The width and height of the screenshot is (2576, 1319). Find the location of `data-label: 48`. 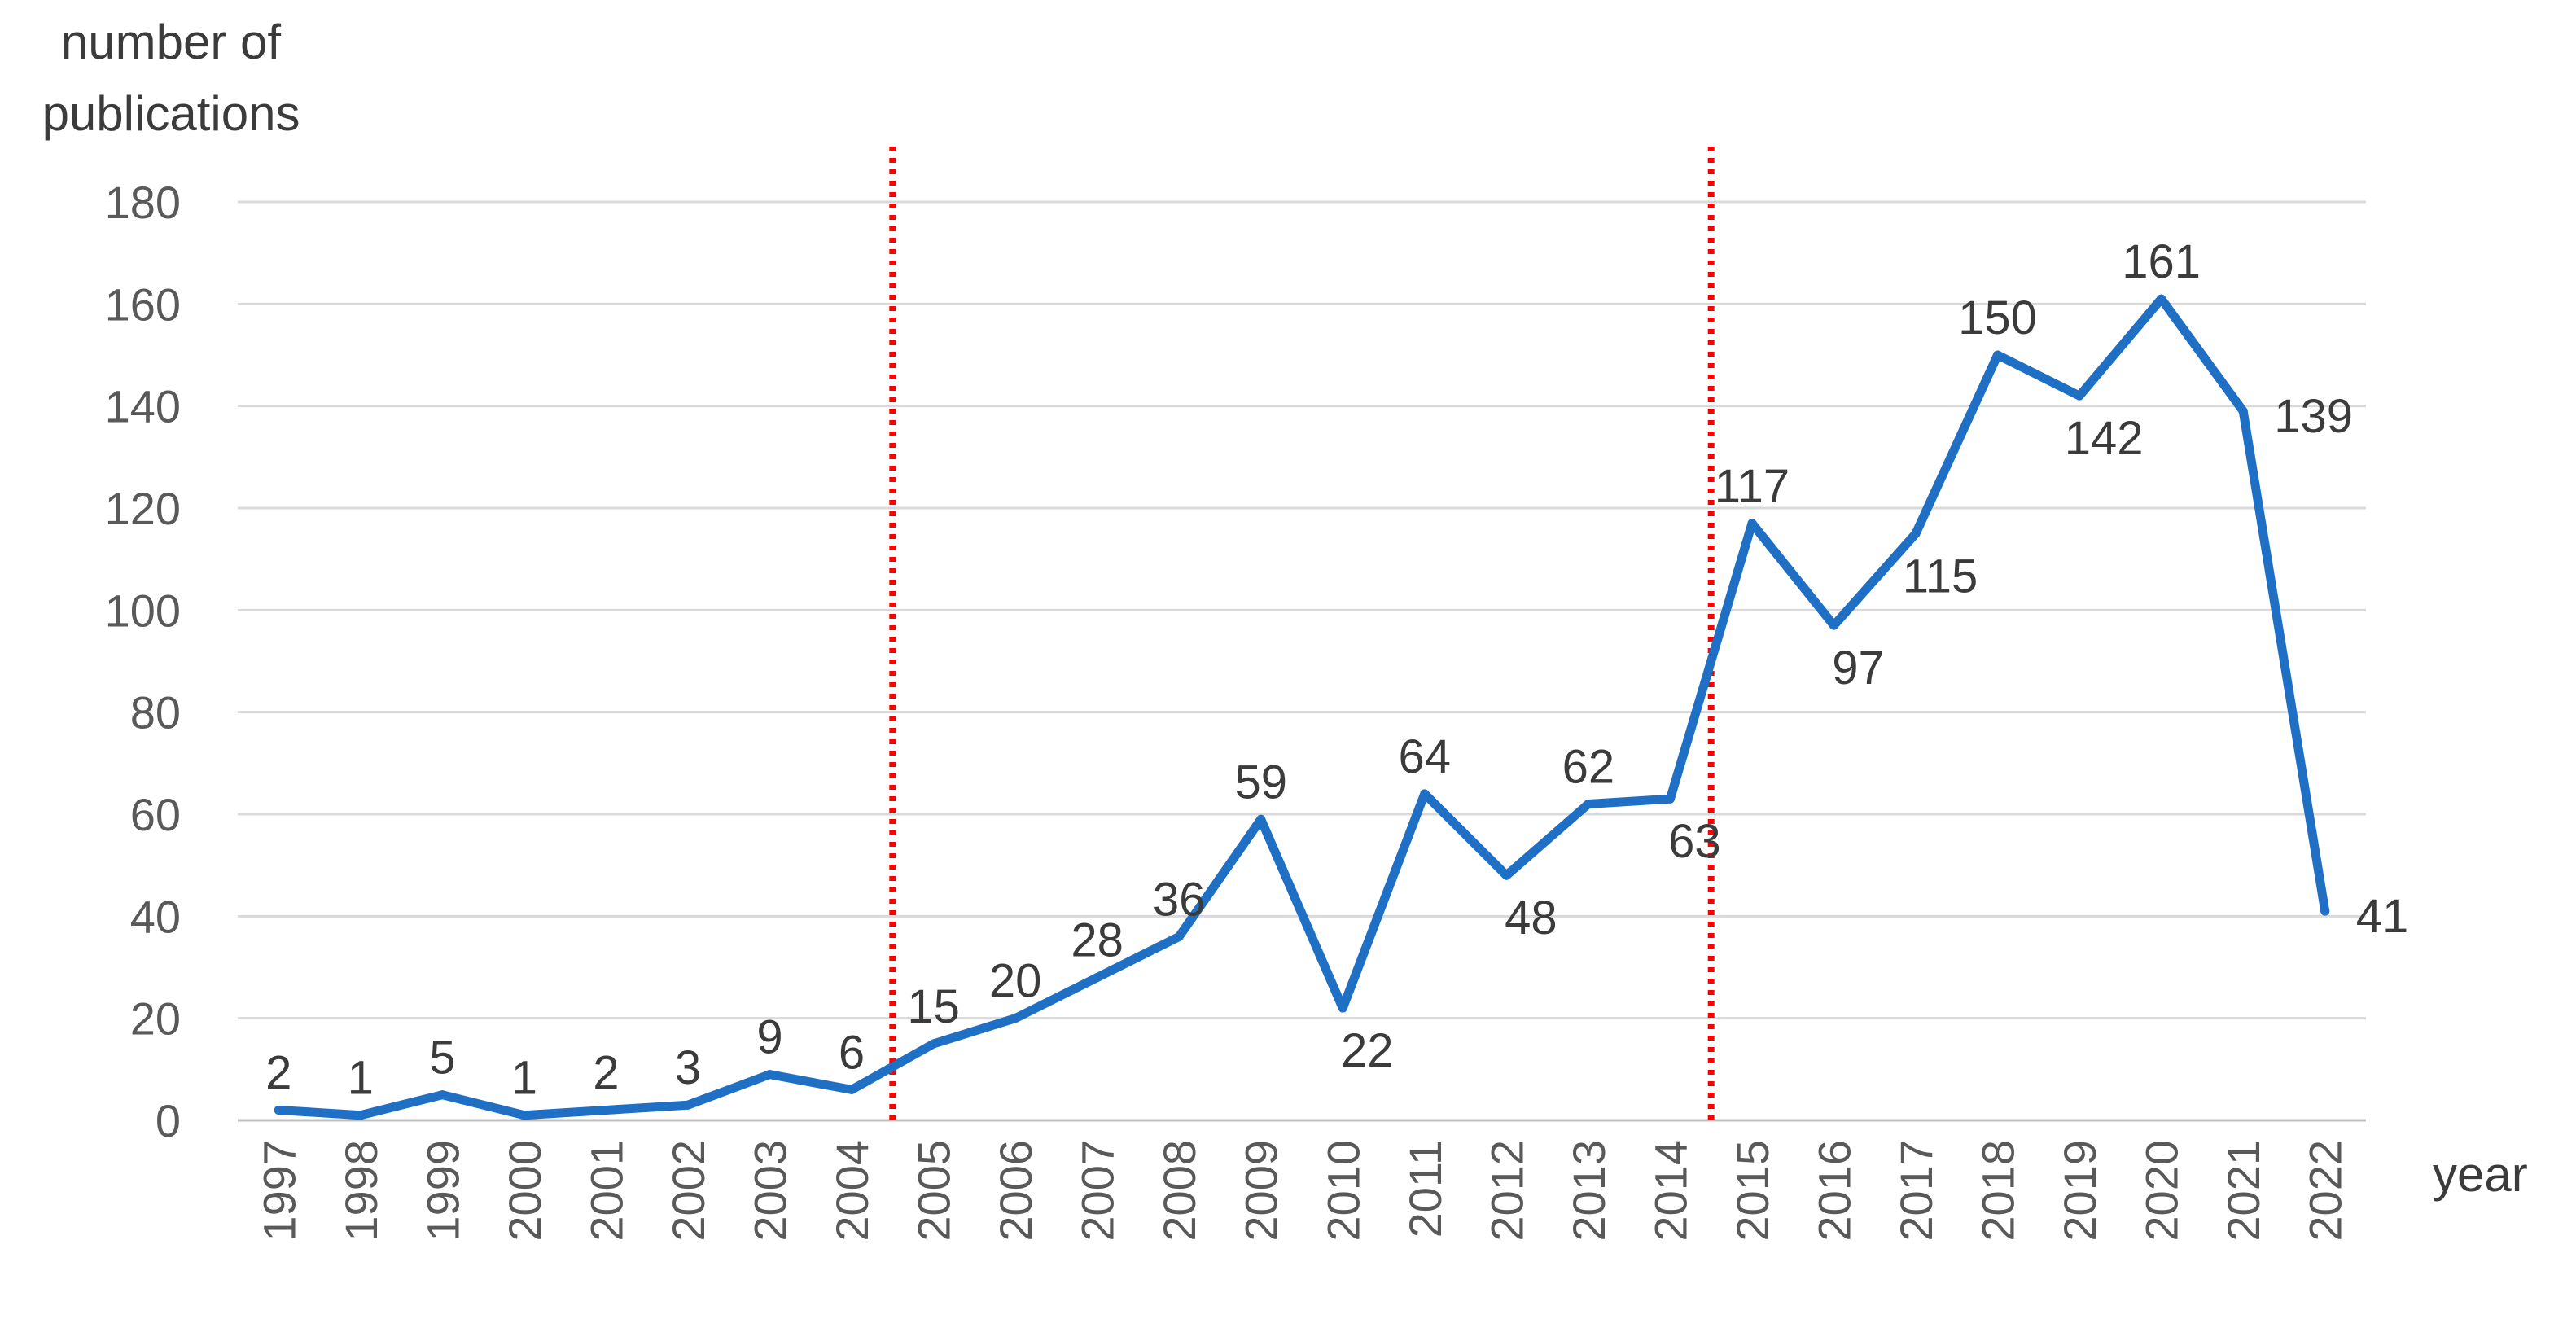

data-label: 48 is located at coordinates (1531, 918).